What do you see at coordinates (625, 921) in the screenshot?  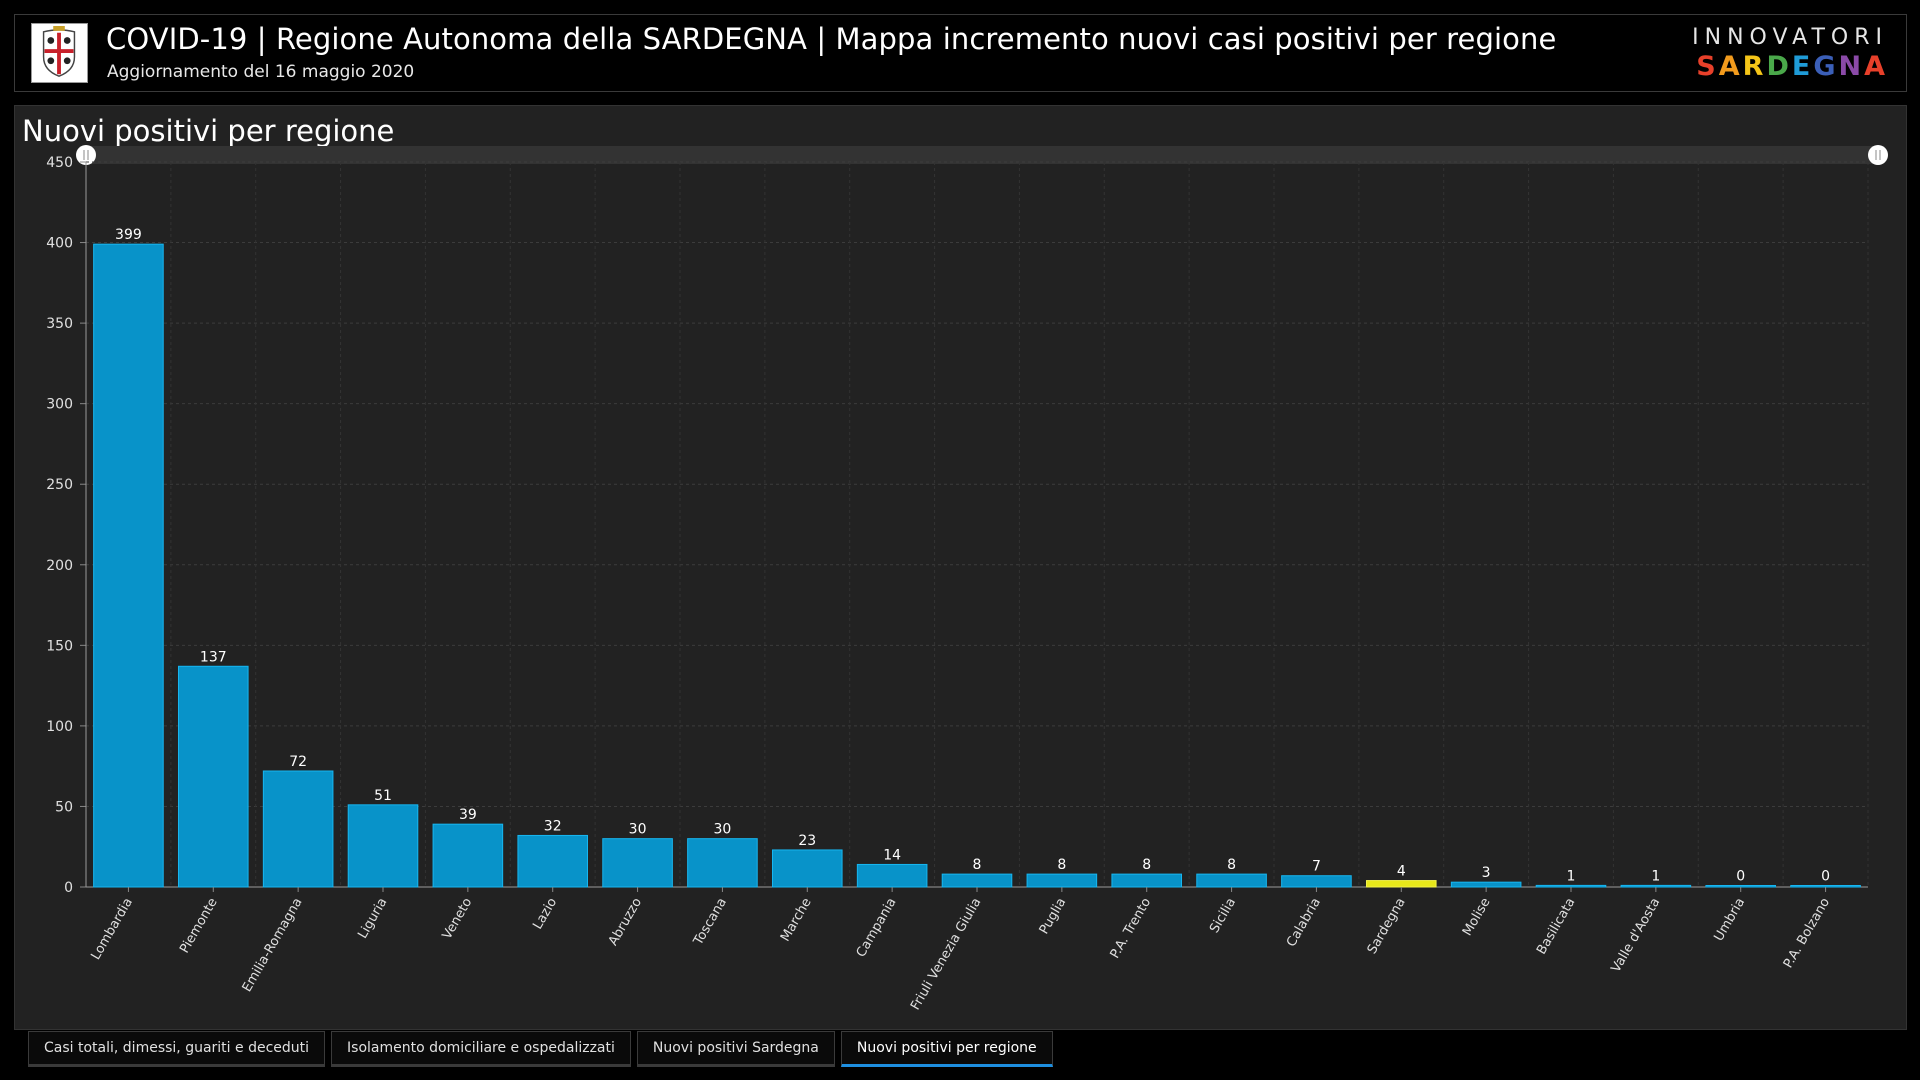 I see `x-tick-label: Abruzzo` at bounding box center [625, 921].